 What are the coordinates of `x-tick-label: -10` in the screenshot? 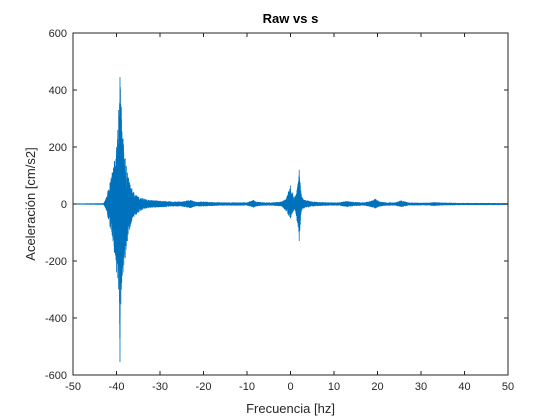 It's located at (247, 387).